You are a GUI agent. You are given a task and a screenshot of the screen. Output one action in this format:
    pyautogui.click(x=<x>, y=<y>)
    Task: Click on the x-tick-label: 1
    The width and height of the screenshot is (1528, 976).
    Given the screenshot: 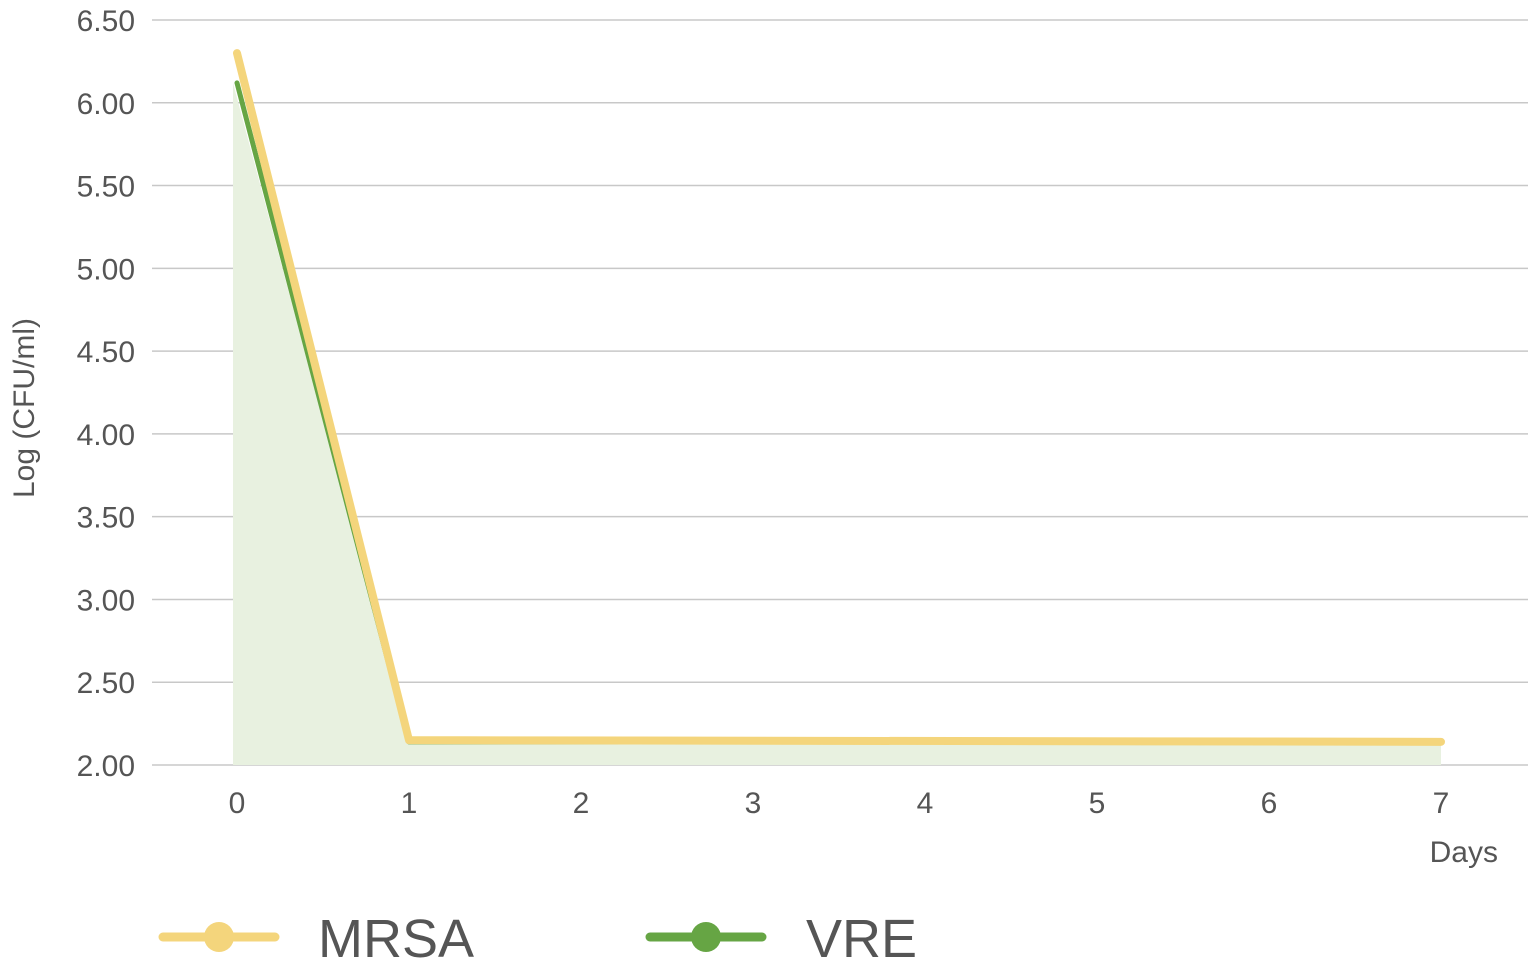 What is the action you would take?
    pyautogui.click(x=409, y=803)
    